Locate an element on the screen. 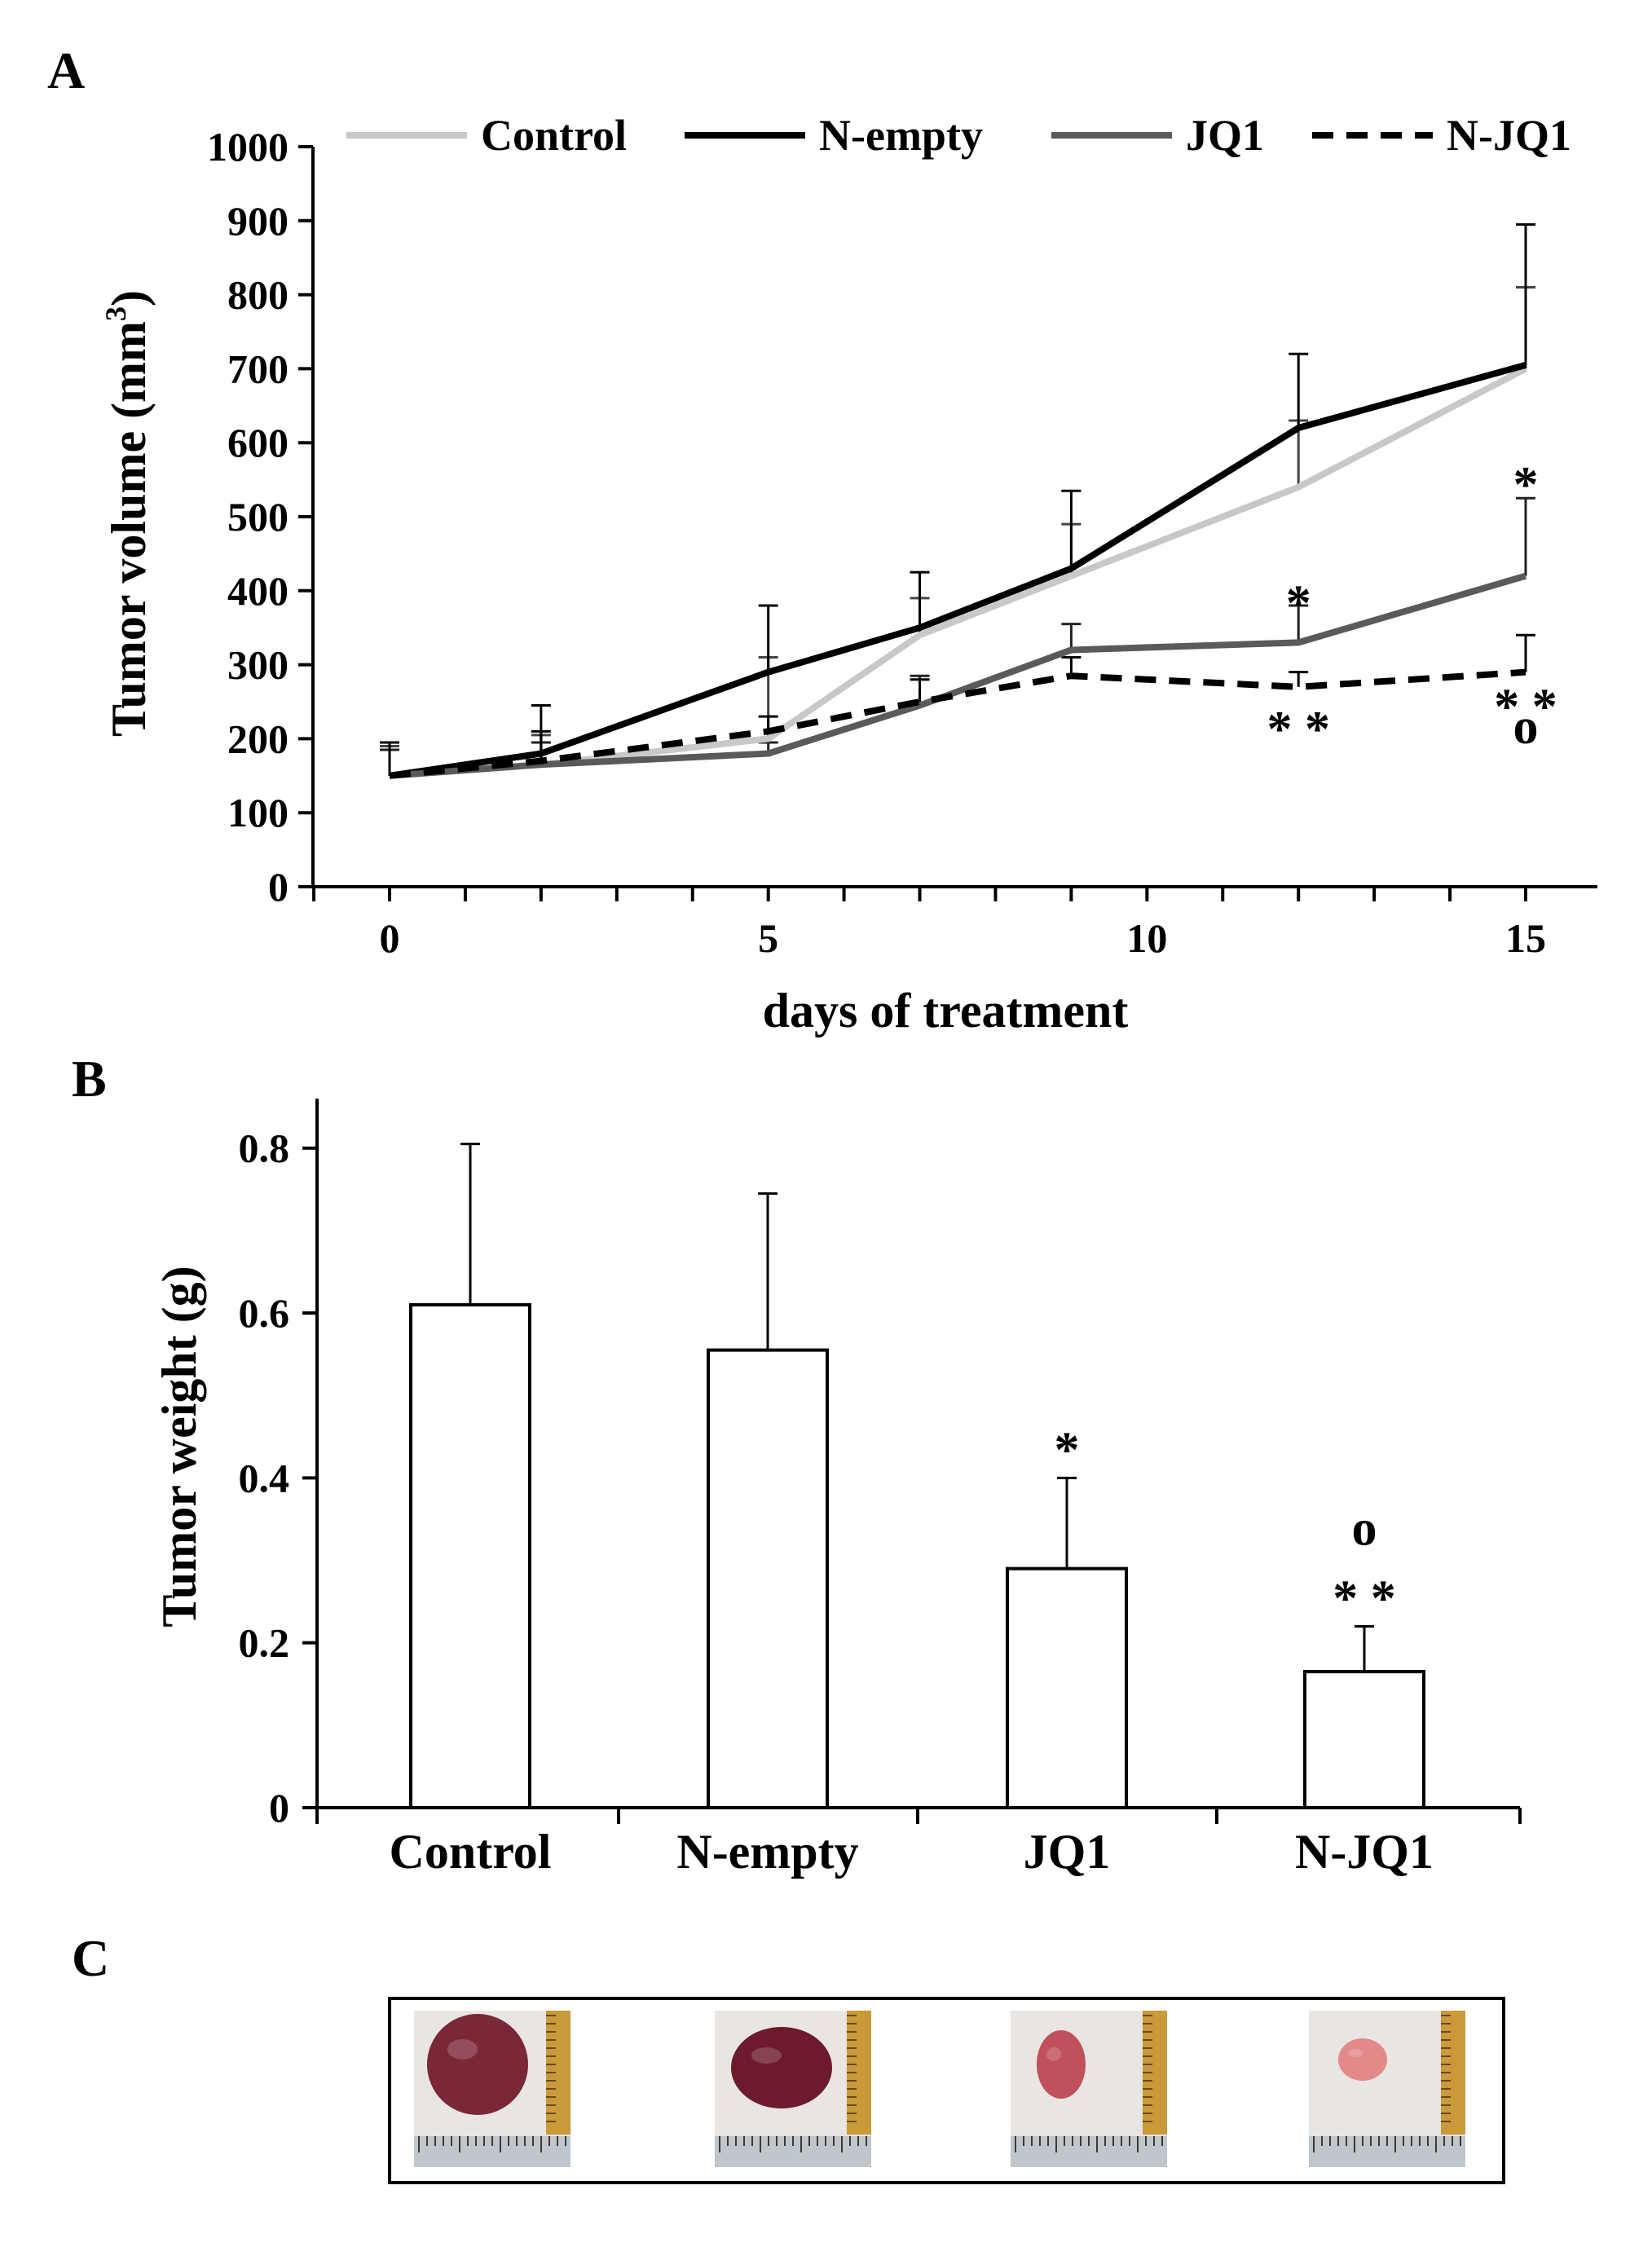  b-annotation: * is located at coordinates (1068, 1450).